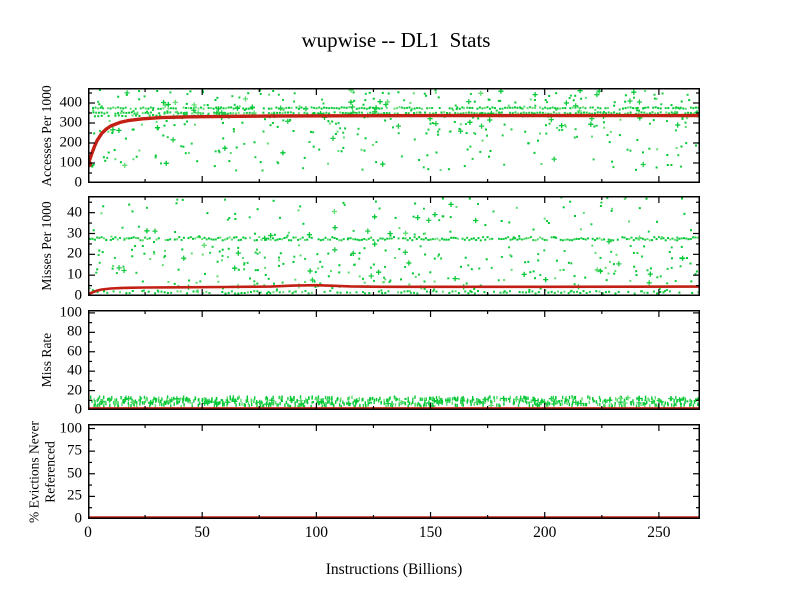 Image resolution: width=792 pixels, height=612 pixels. I want to click on y-tick-label: 80, so click(74, 331).